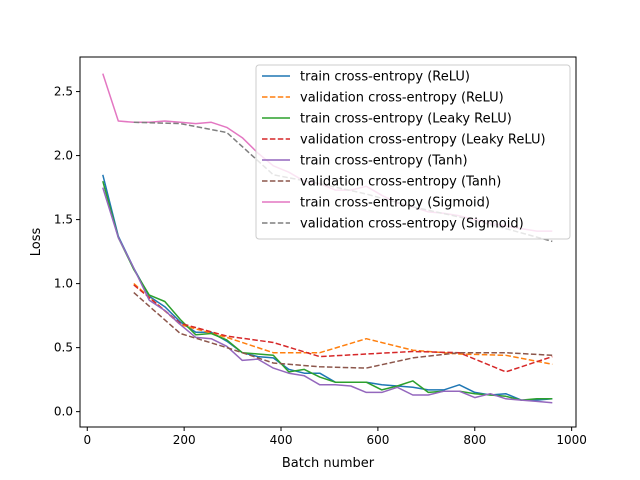 The image size is (640, 480). Describe the element at coordinates (63, 220) in the screenshot. I see `y-tick-label: 1.5` at that location.